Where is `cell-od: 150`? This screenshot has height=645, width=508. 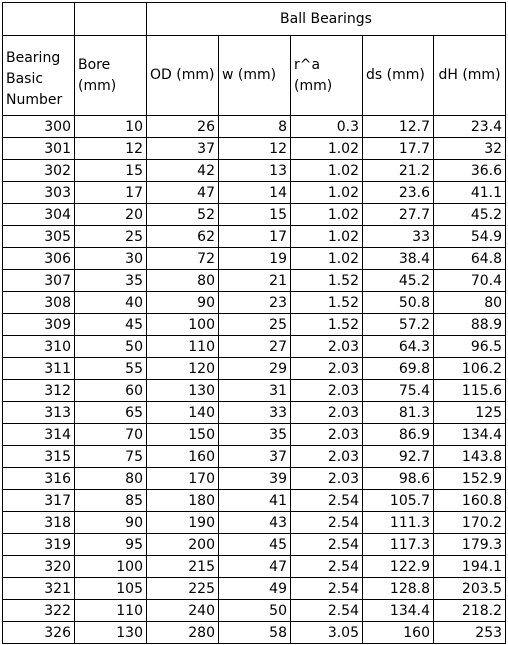
cell-od: 150 is located at coordinates (182, 434).